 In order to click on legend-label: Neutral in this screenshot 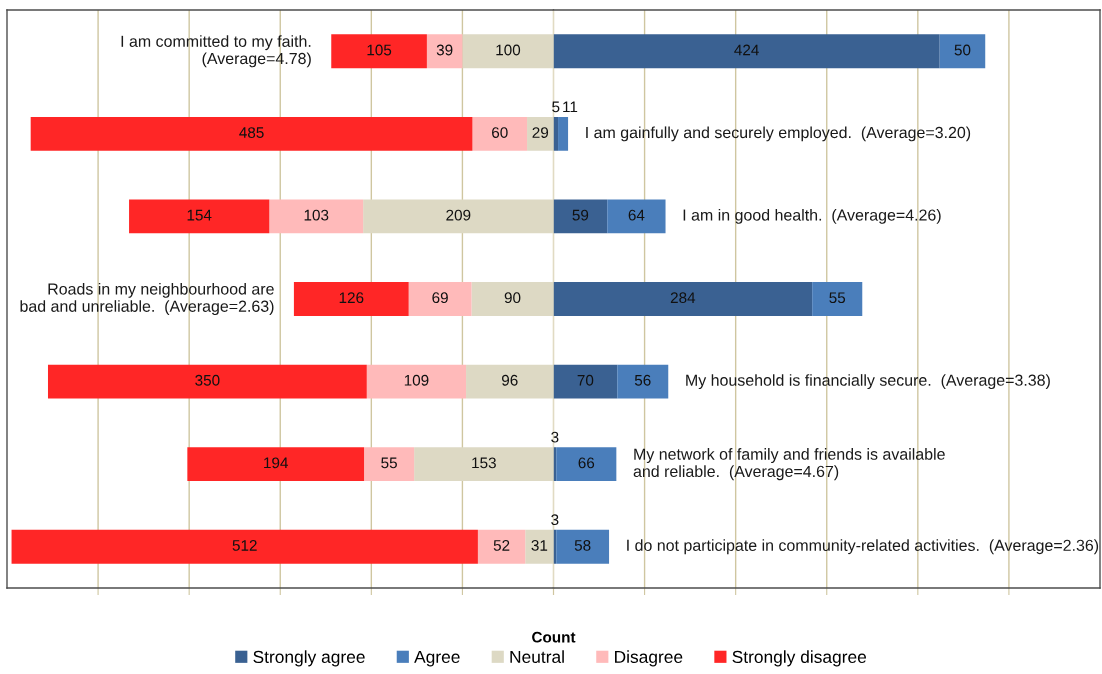, I will do `click(537, 657)`.